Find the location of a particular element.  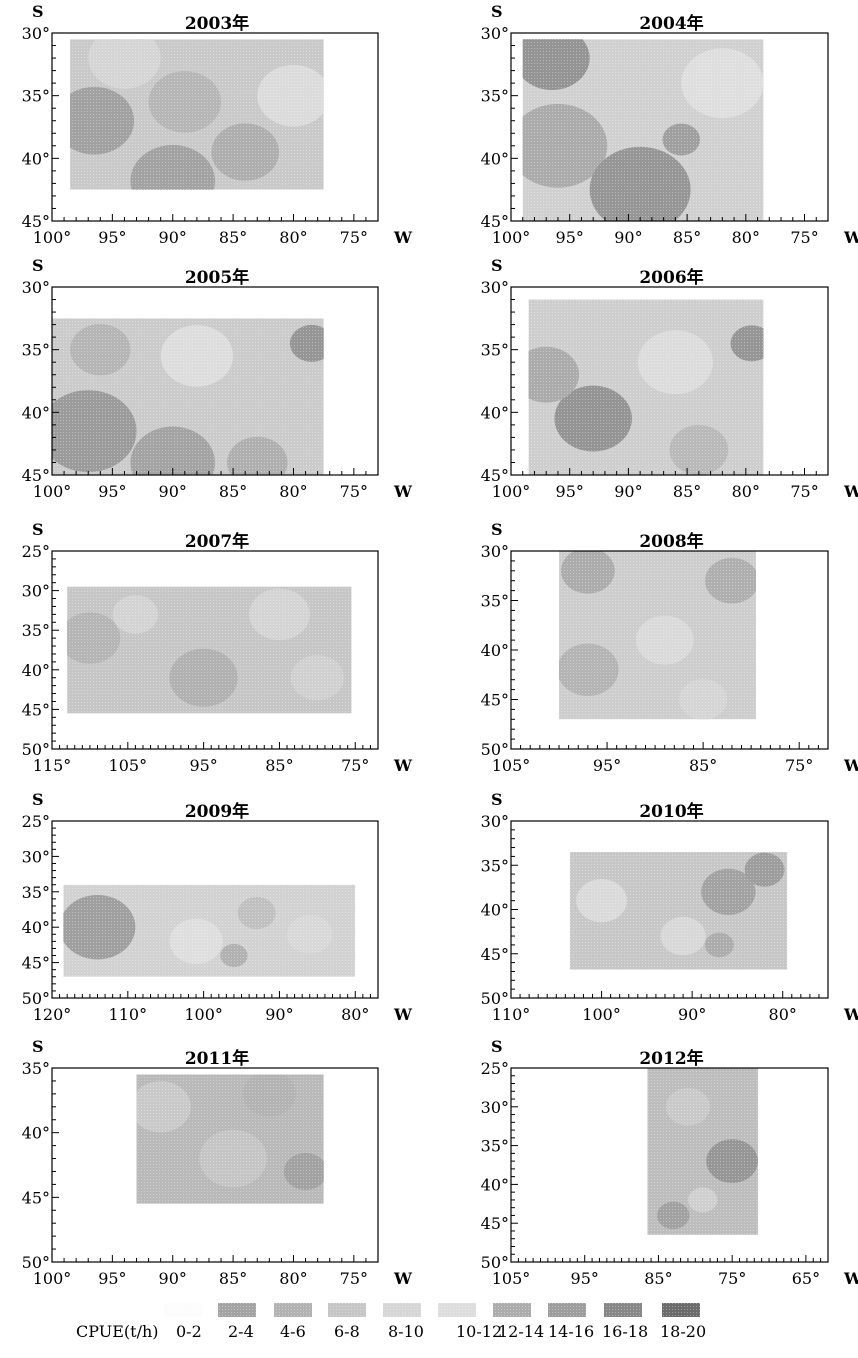

legend-label-1: 0-2 is located at coordinates (189, 1331).